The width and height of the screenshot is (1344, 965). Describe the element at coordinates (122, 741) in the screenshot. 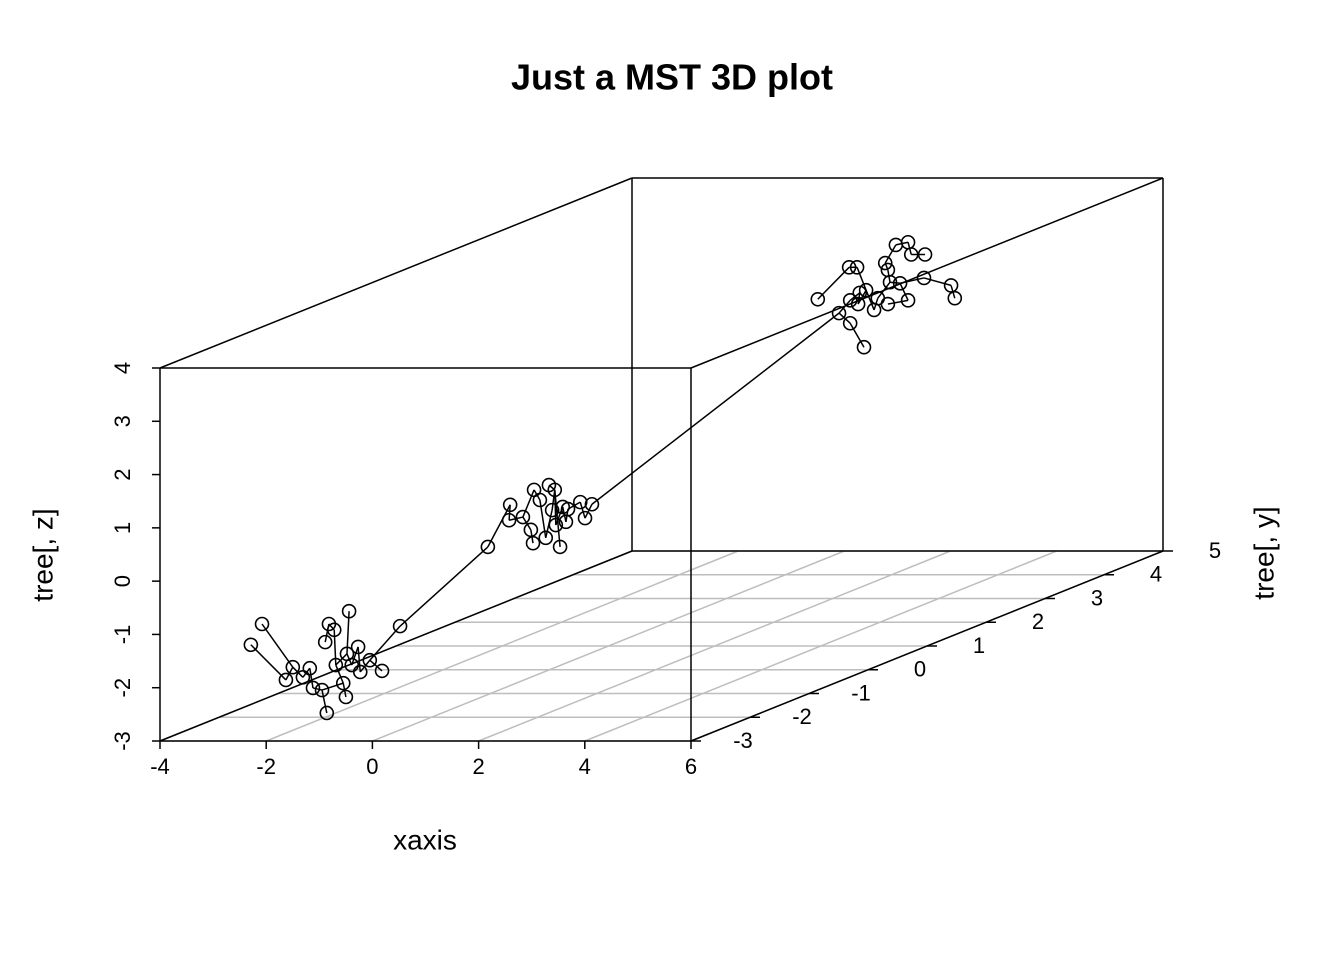

I see `z-tick-label: -3` at that location.